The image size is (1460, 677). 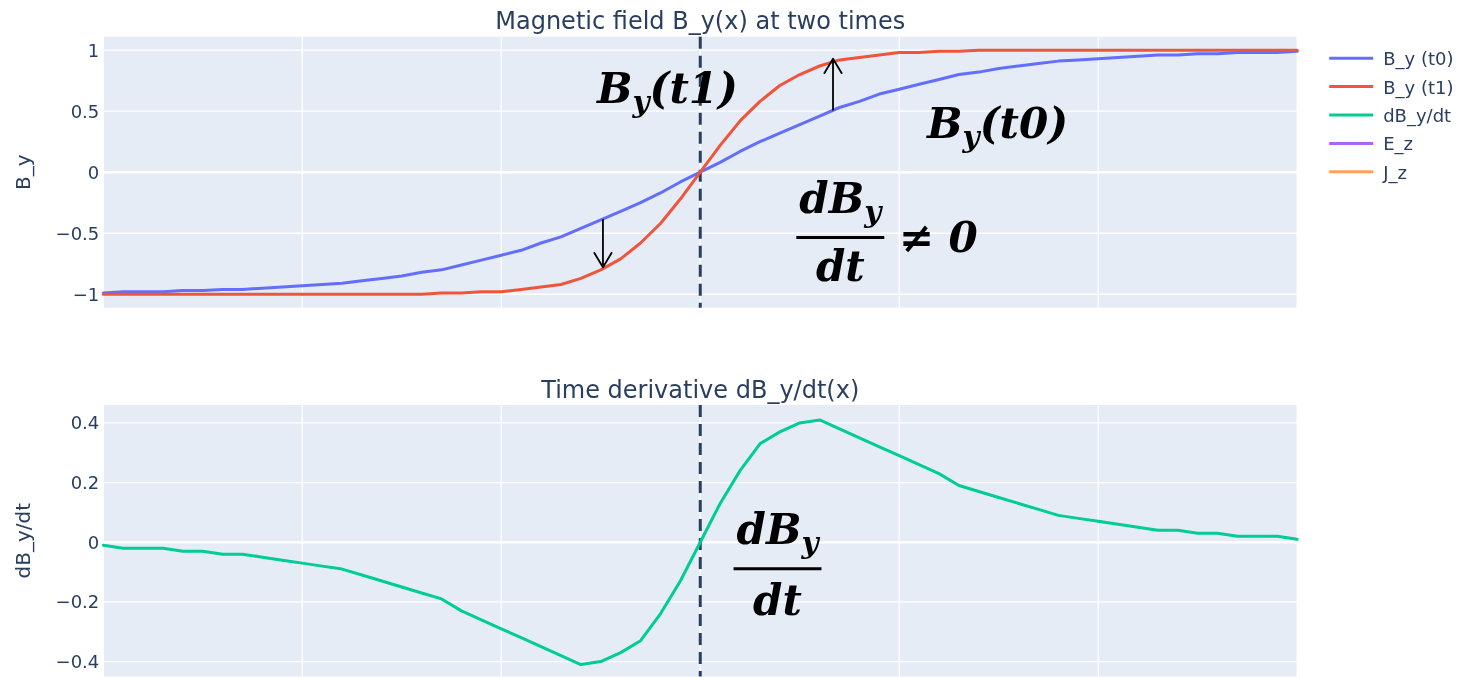 What do you see at coordinates (1398, 143) in the screenshot?
I see `legend-label: E_z` at bounding box center [1398, 143].